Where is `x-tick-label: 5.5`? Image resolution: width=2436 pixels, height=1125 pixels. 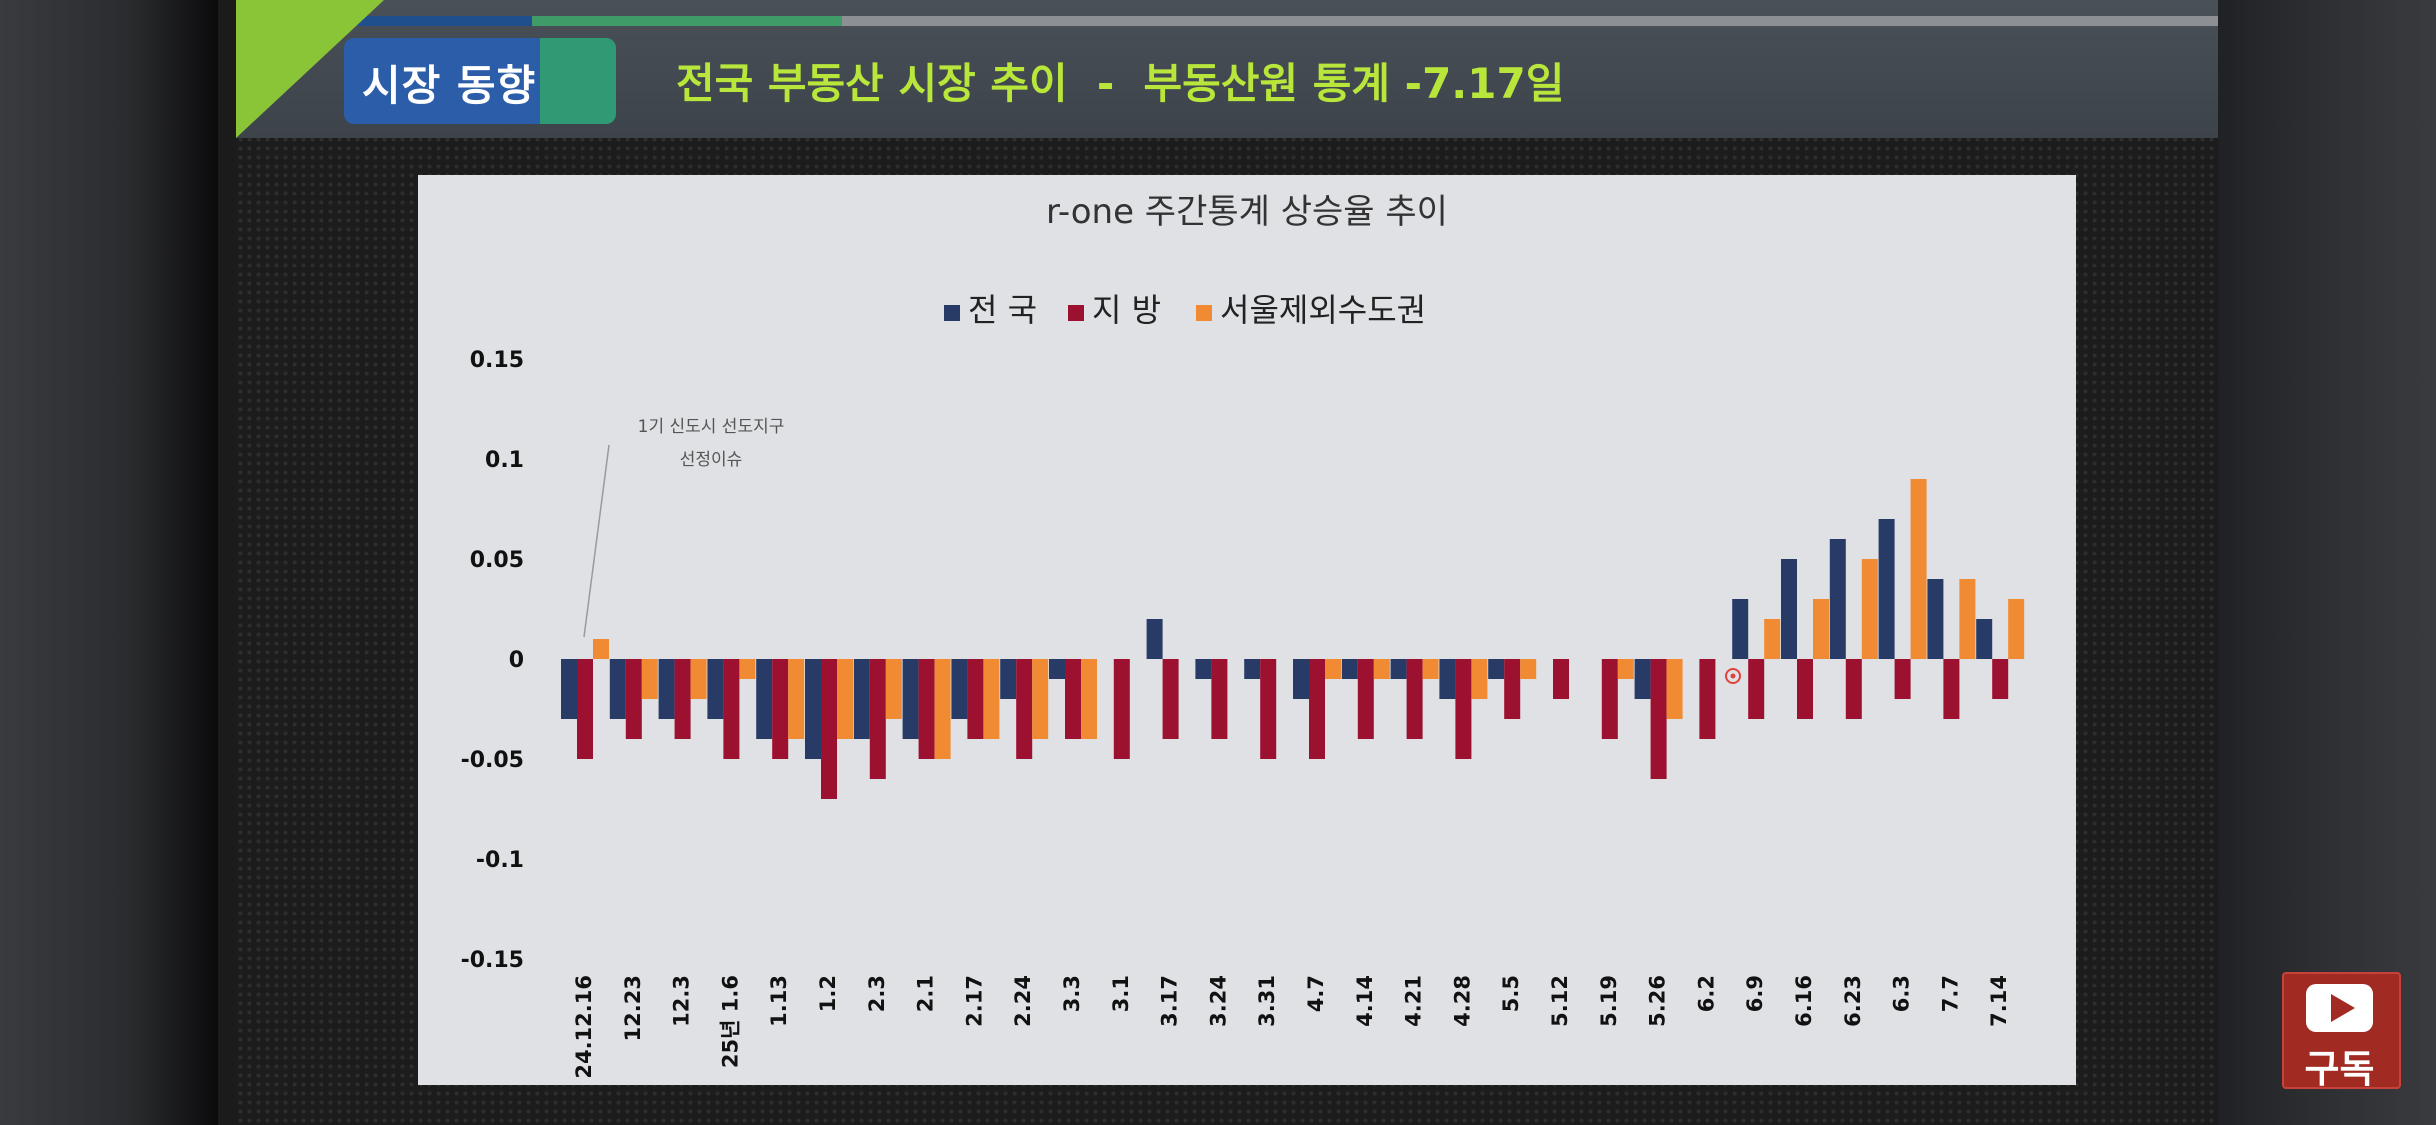 x-tick-label: 5.5 is located at coordinates (1511, 993).